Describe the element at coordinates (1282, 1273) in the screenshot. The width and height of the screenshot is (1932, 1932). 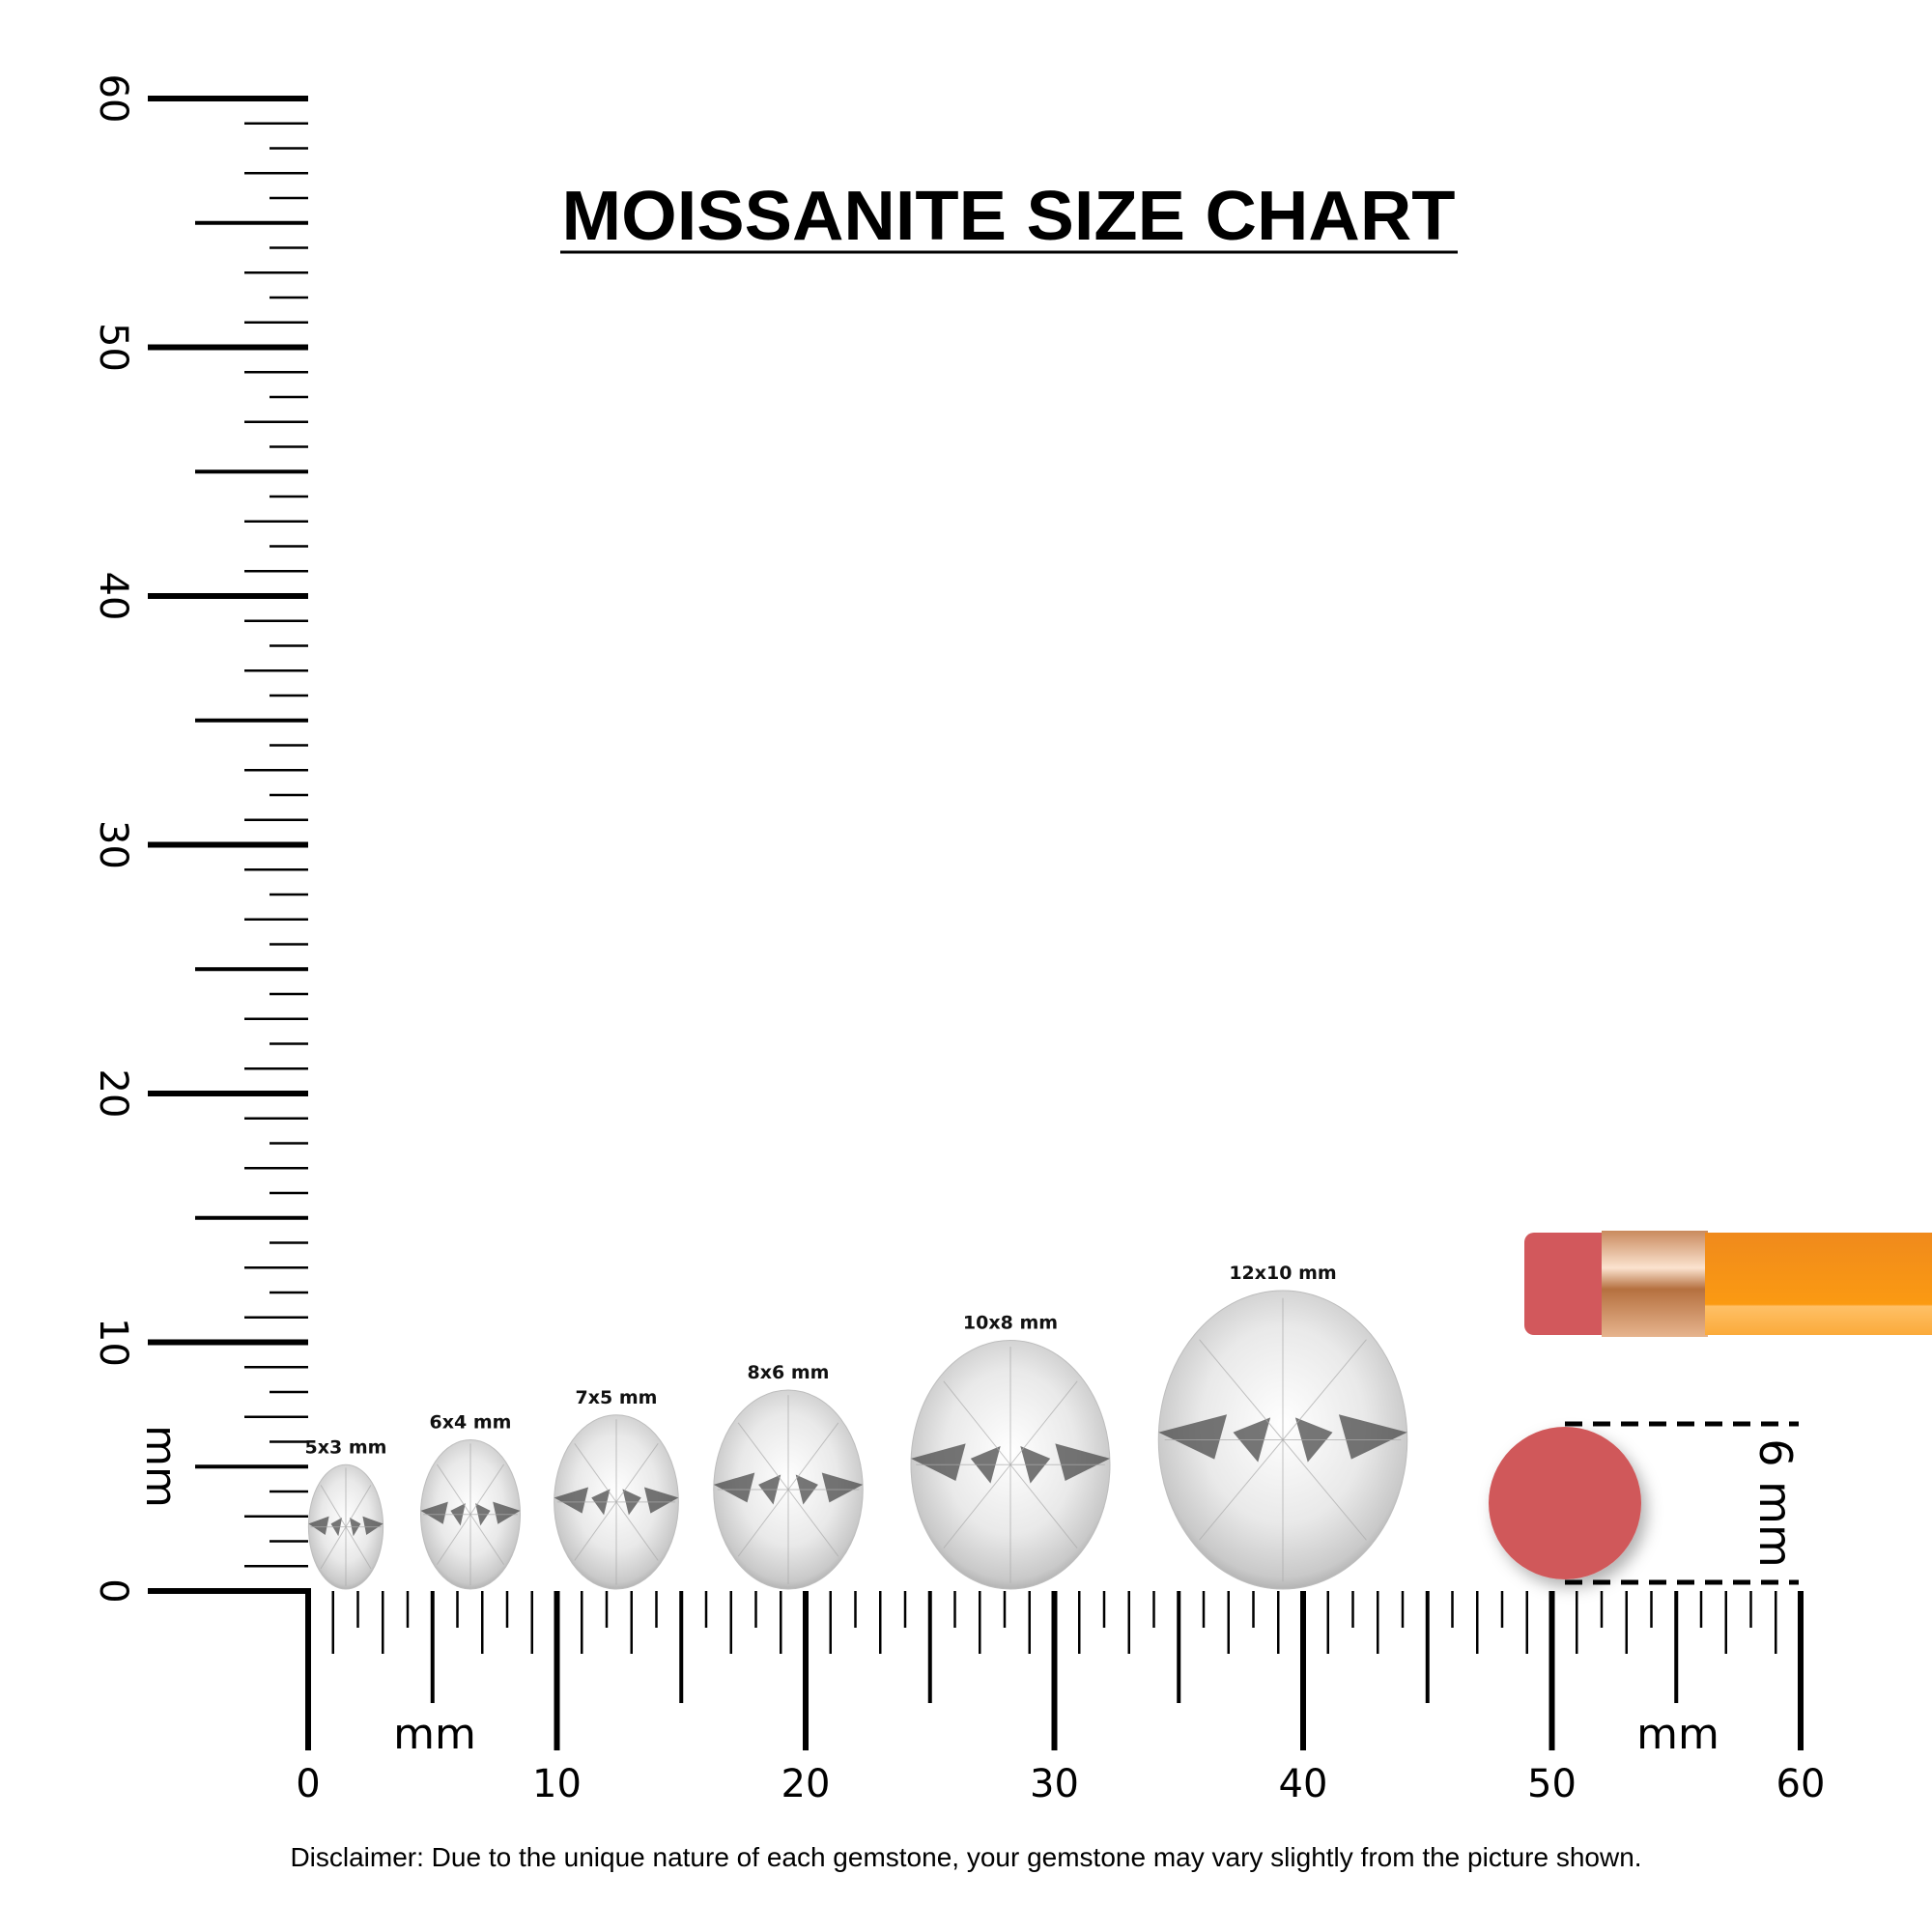
I see `gem-size-label: 12x10 mm` at that location.